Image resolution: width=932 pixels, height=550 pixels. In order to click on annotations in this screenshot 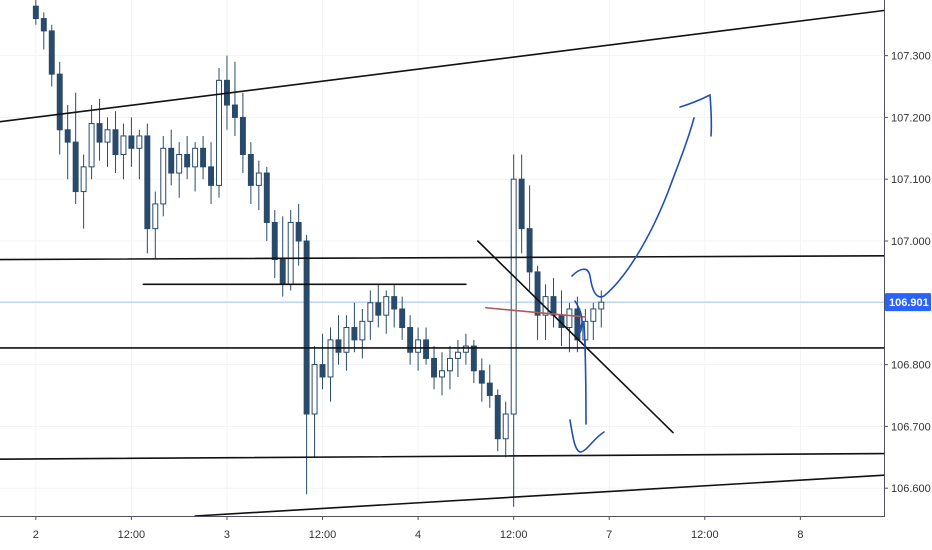, I will do `click(641, 273)`.